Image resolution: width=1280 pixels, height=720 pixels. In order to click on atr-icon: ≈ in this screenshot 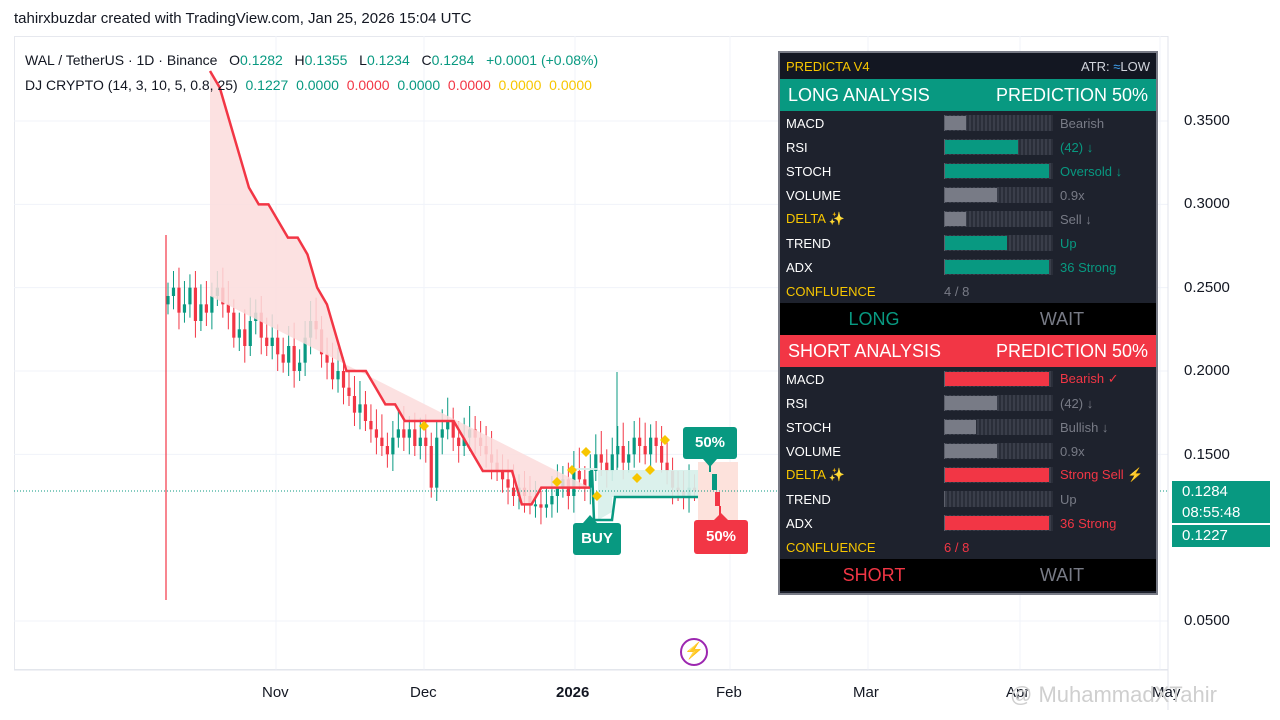, I will do `click(1117, 66)`.